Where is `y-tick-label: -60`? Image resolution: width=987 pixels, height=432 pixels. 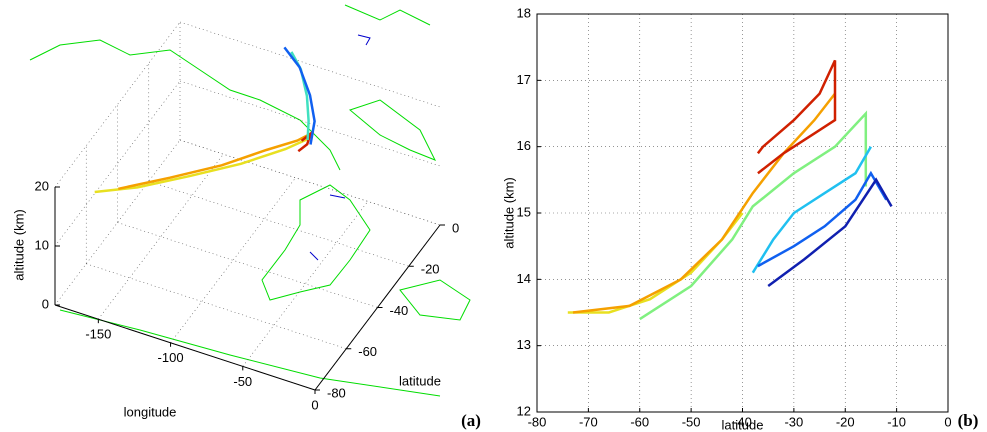
y-tick-label: -60 is located at coordinates (367, 351).